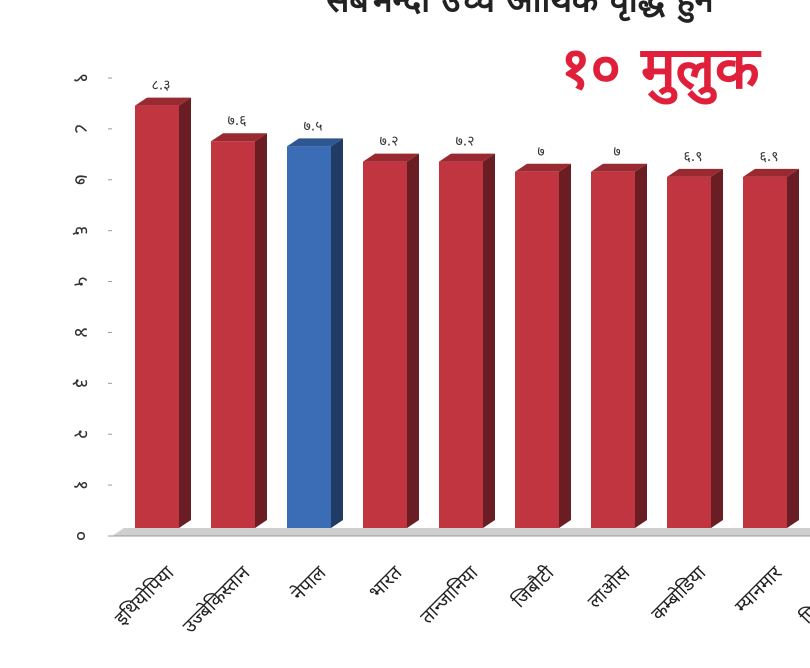 The image size is (810, 668). I want to click on x-tick-label: उज्बेकिस्तान, so click(216, 599).